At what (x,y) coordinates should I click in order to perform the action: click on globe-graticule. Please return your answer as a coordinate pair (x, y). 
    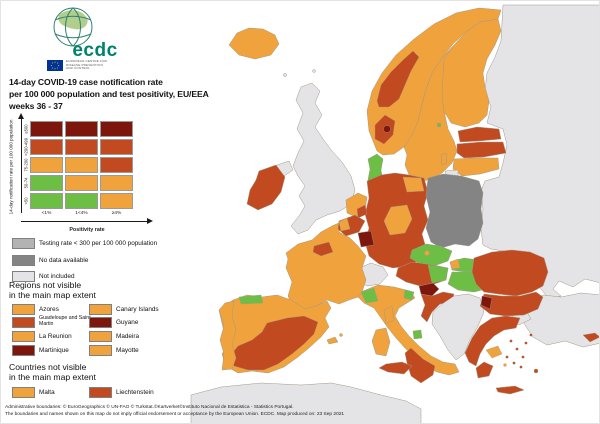
    Looking at the image, I should click on (73, 27).